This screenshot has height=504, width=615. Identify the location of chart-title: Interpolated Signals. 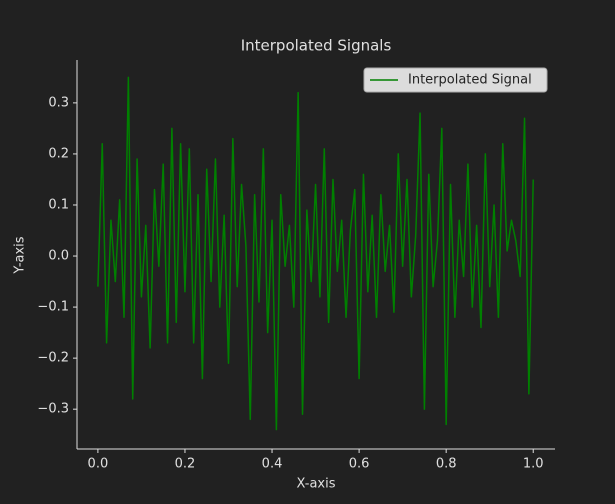
(316, 46).